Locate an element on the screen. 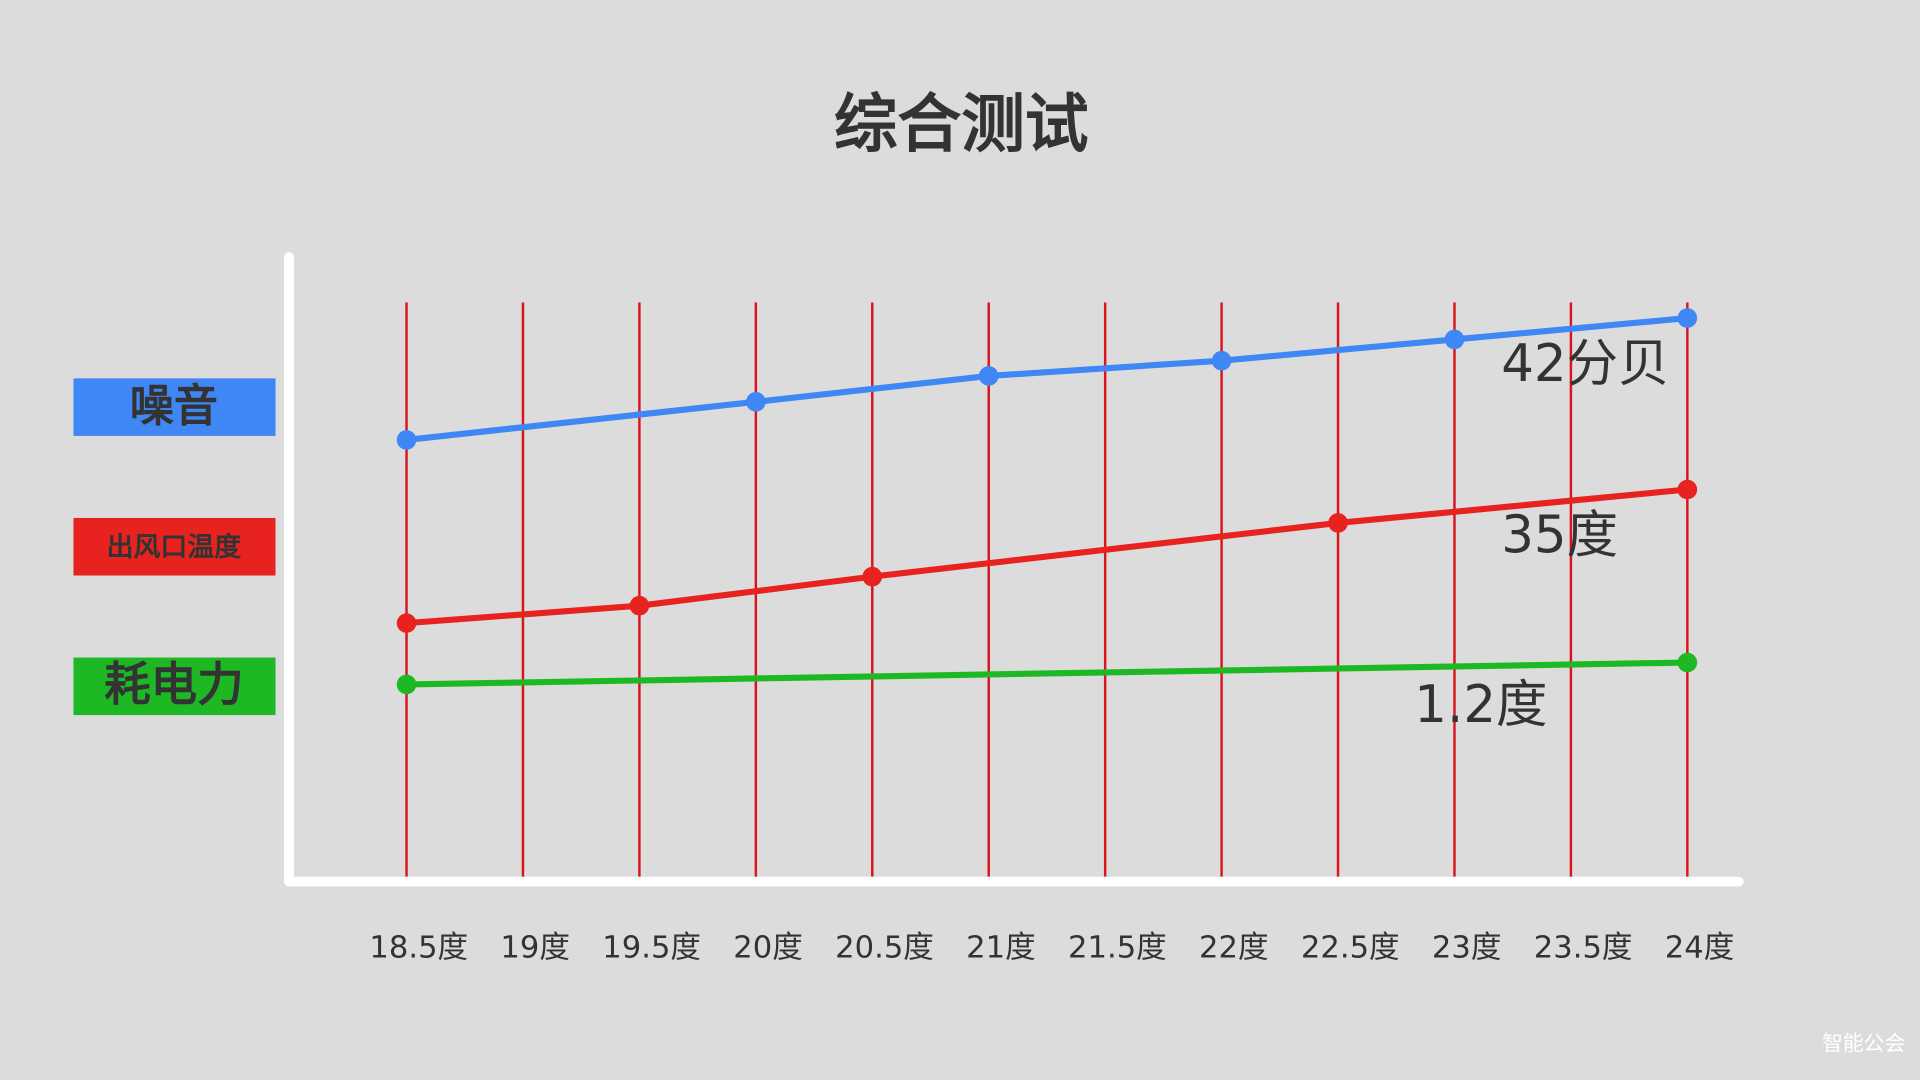  x-tick-label: 23.5度 is located at coordinates (1583, 947).